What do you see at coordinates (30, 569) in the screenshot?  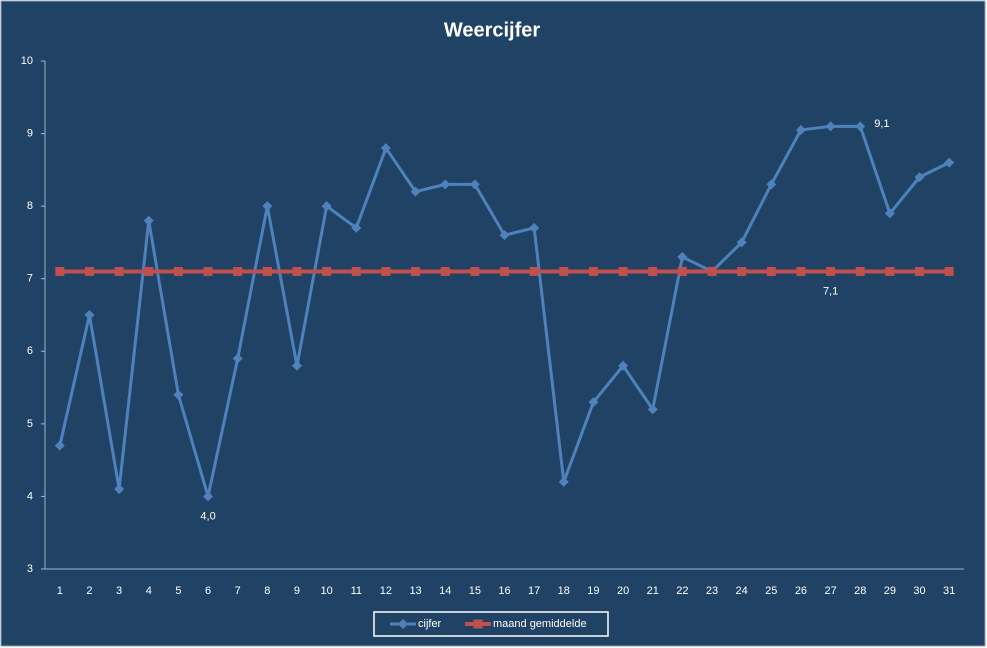 I see `y-tick-label: 3` at bounding box center [30, 569].